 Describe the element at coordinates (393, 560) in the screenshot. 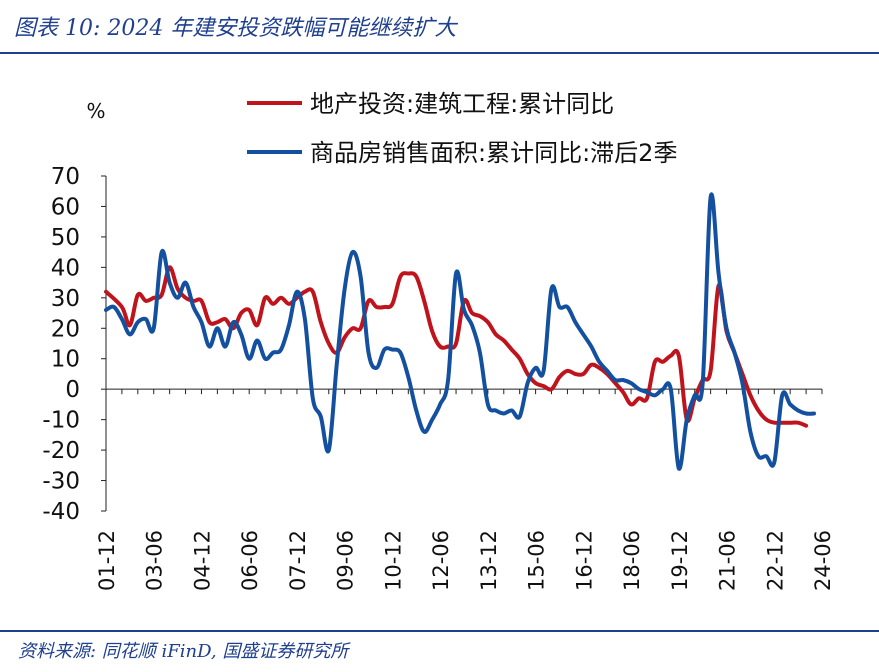

I see `x-tick-label: 10-12` at that location.